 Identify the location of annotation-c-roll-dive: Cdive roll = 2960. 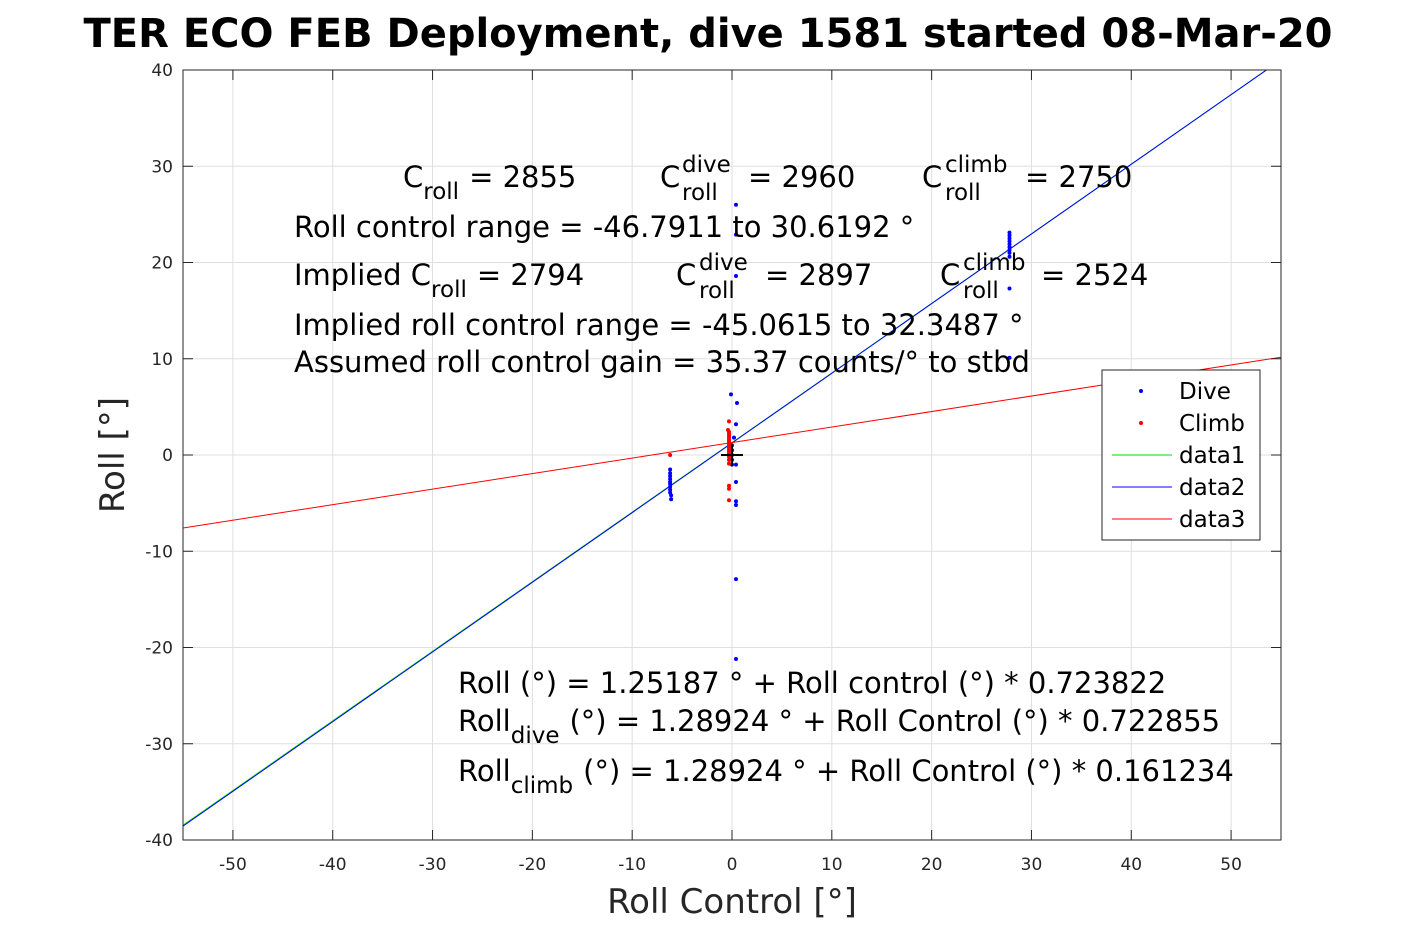
(757, 179).